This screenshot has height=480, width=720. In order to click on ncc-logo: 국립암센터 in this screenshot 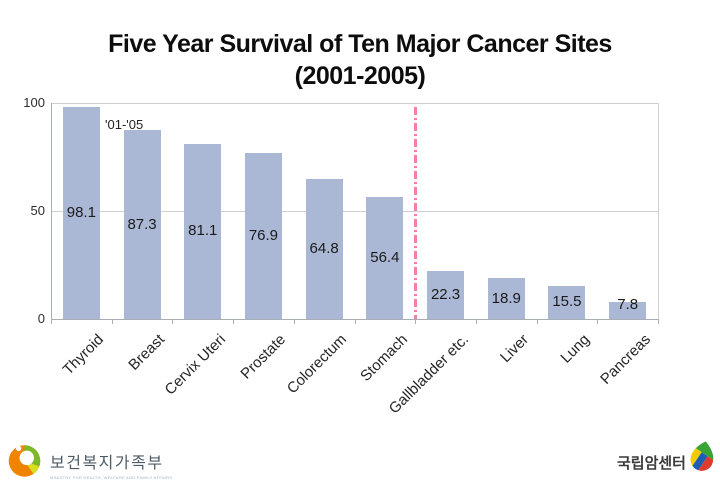, I will do `click(666, 456)`.